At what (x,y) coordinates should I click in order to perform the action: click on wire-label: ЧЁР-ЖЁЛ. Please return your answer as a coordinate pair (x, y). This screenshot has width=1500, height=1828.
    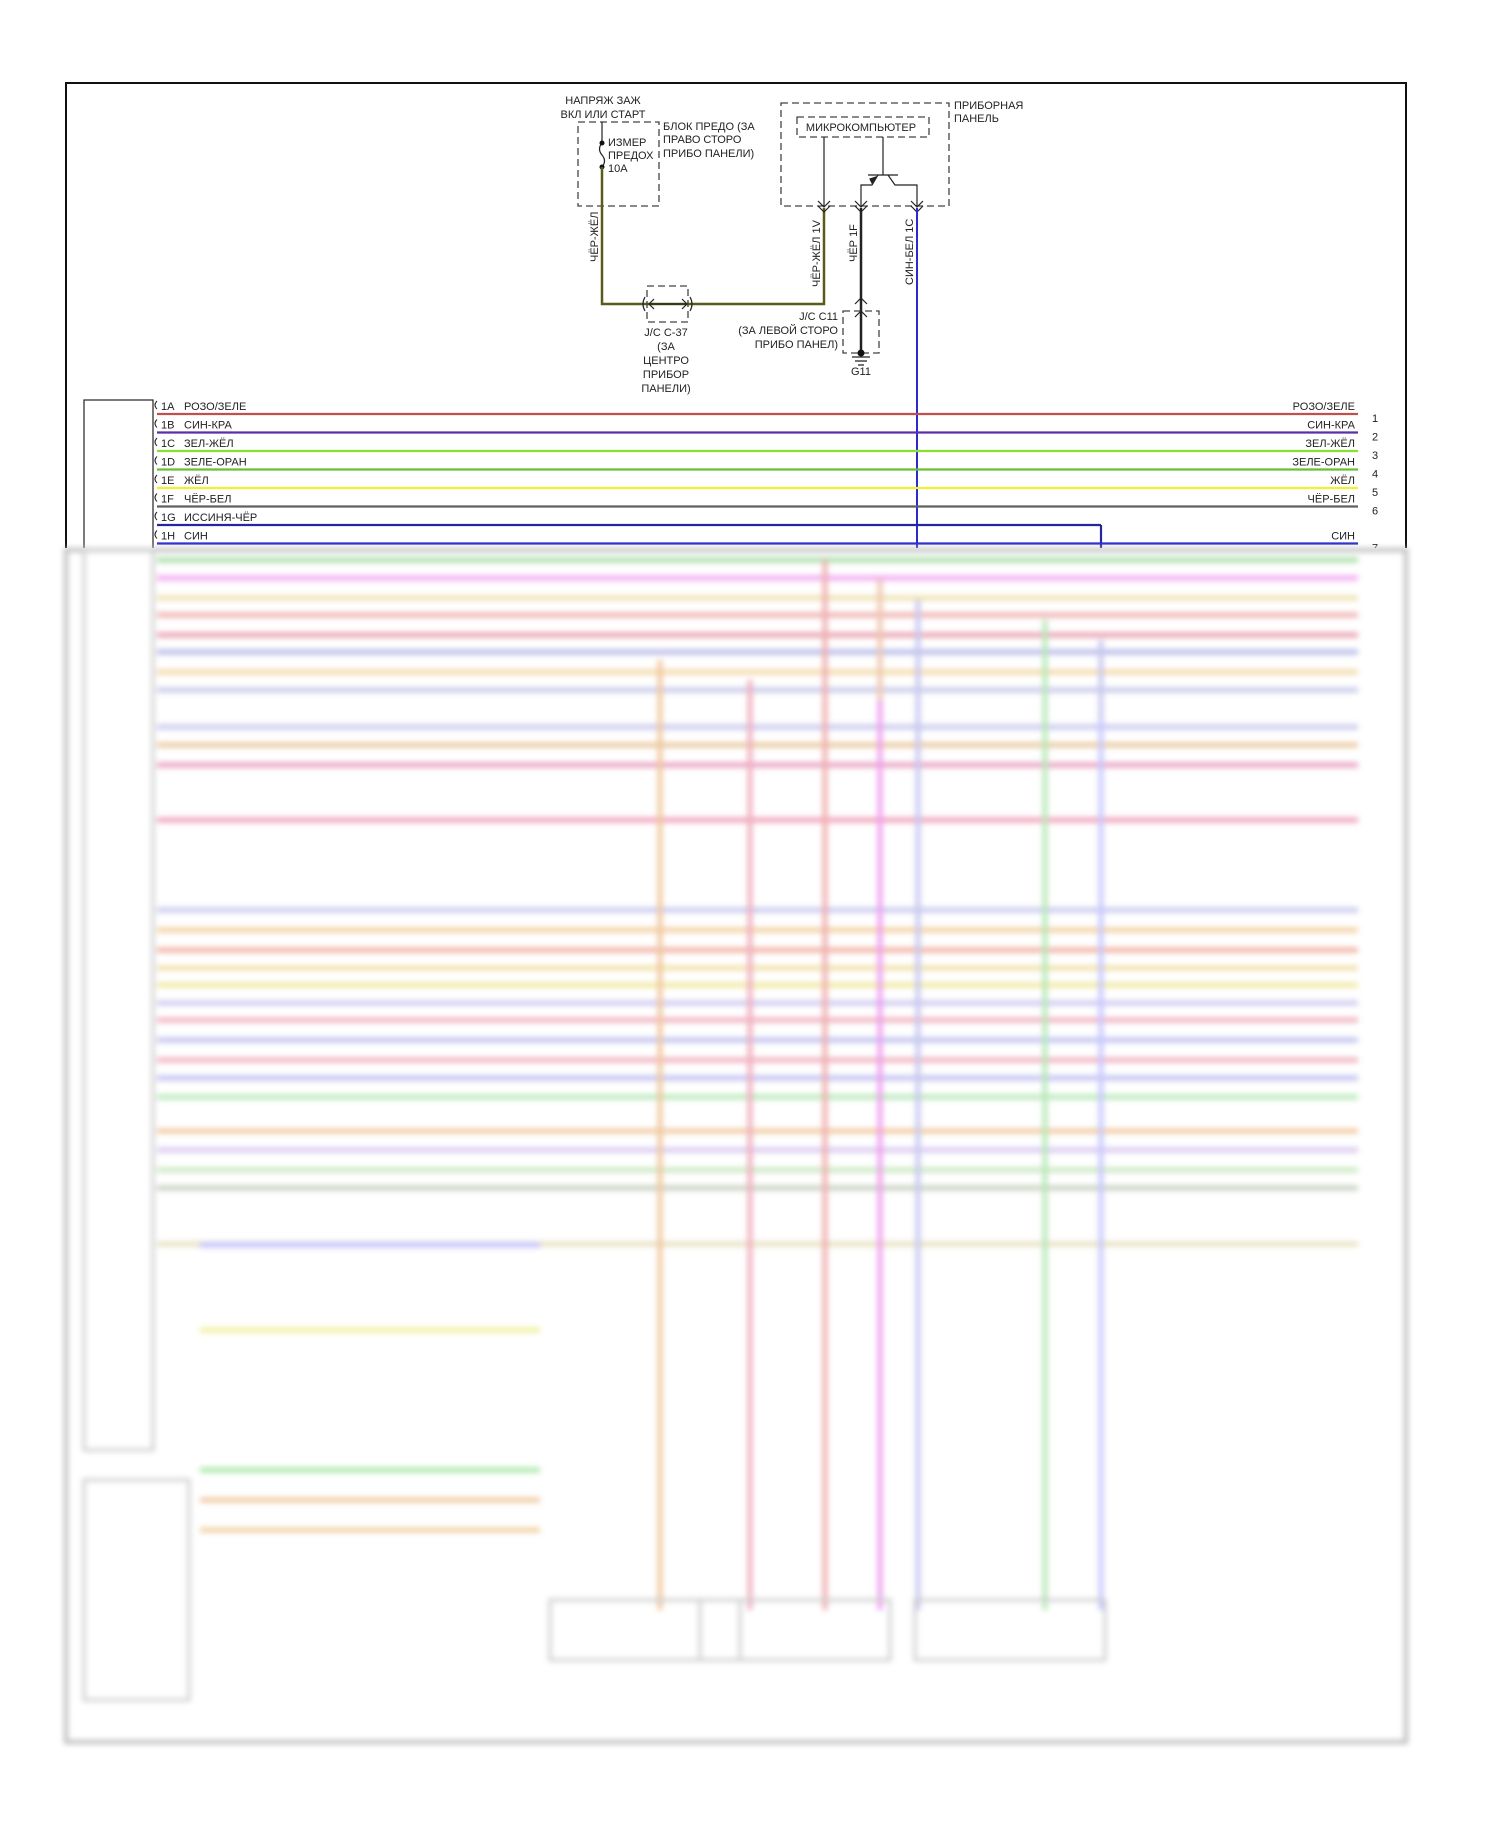
    Looking at the image, I should click on (595, 237).